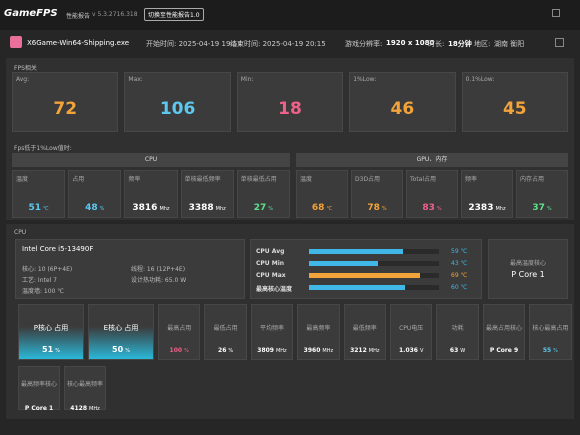 The width and height of the screenshot is (580, 435). Describe the element at coordinates (455, 275) in the screenshot. I see `temp-number: 69` at that location.